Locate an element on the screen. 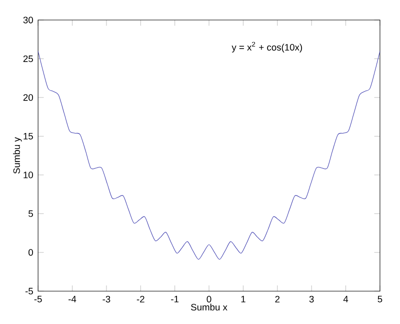 This screenshot has height=324, width=400. x-tick-label: 5 is located at coordinates (380, 299).